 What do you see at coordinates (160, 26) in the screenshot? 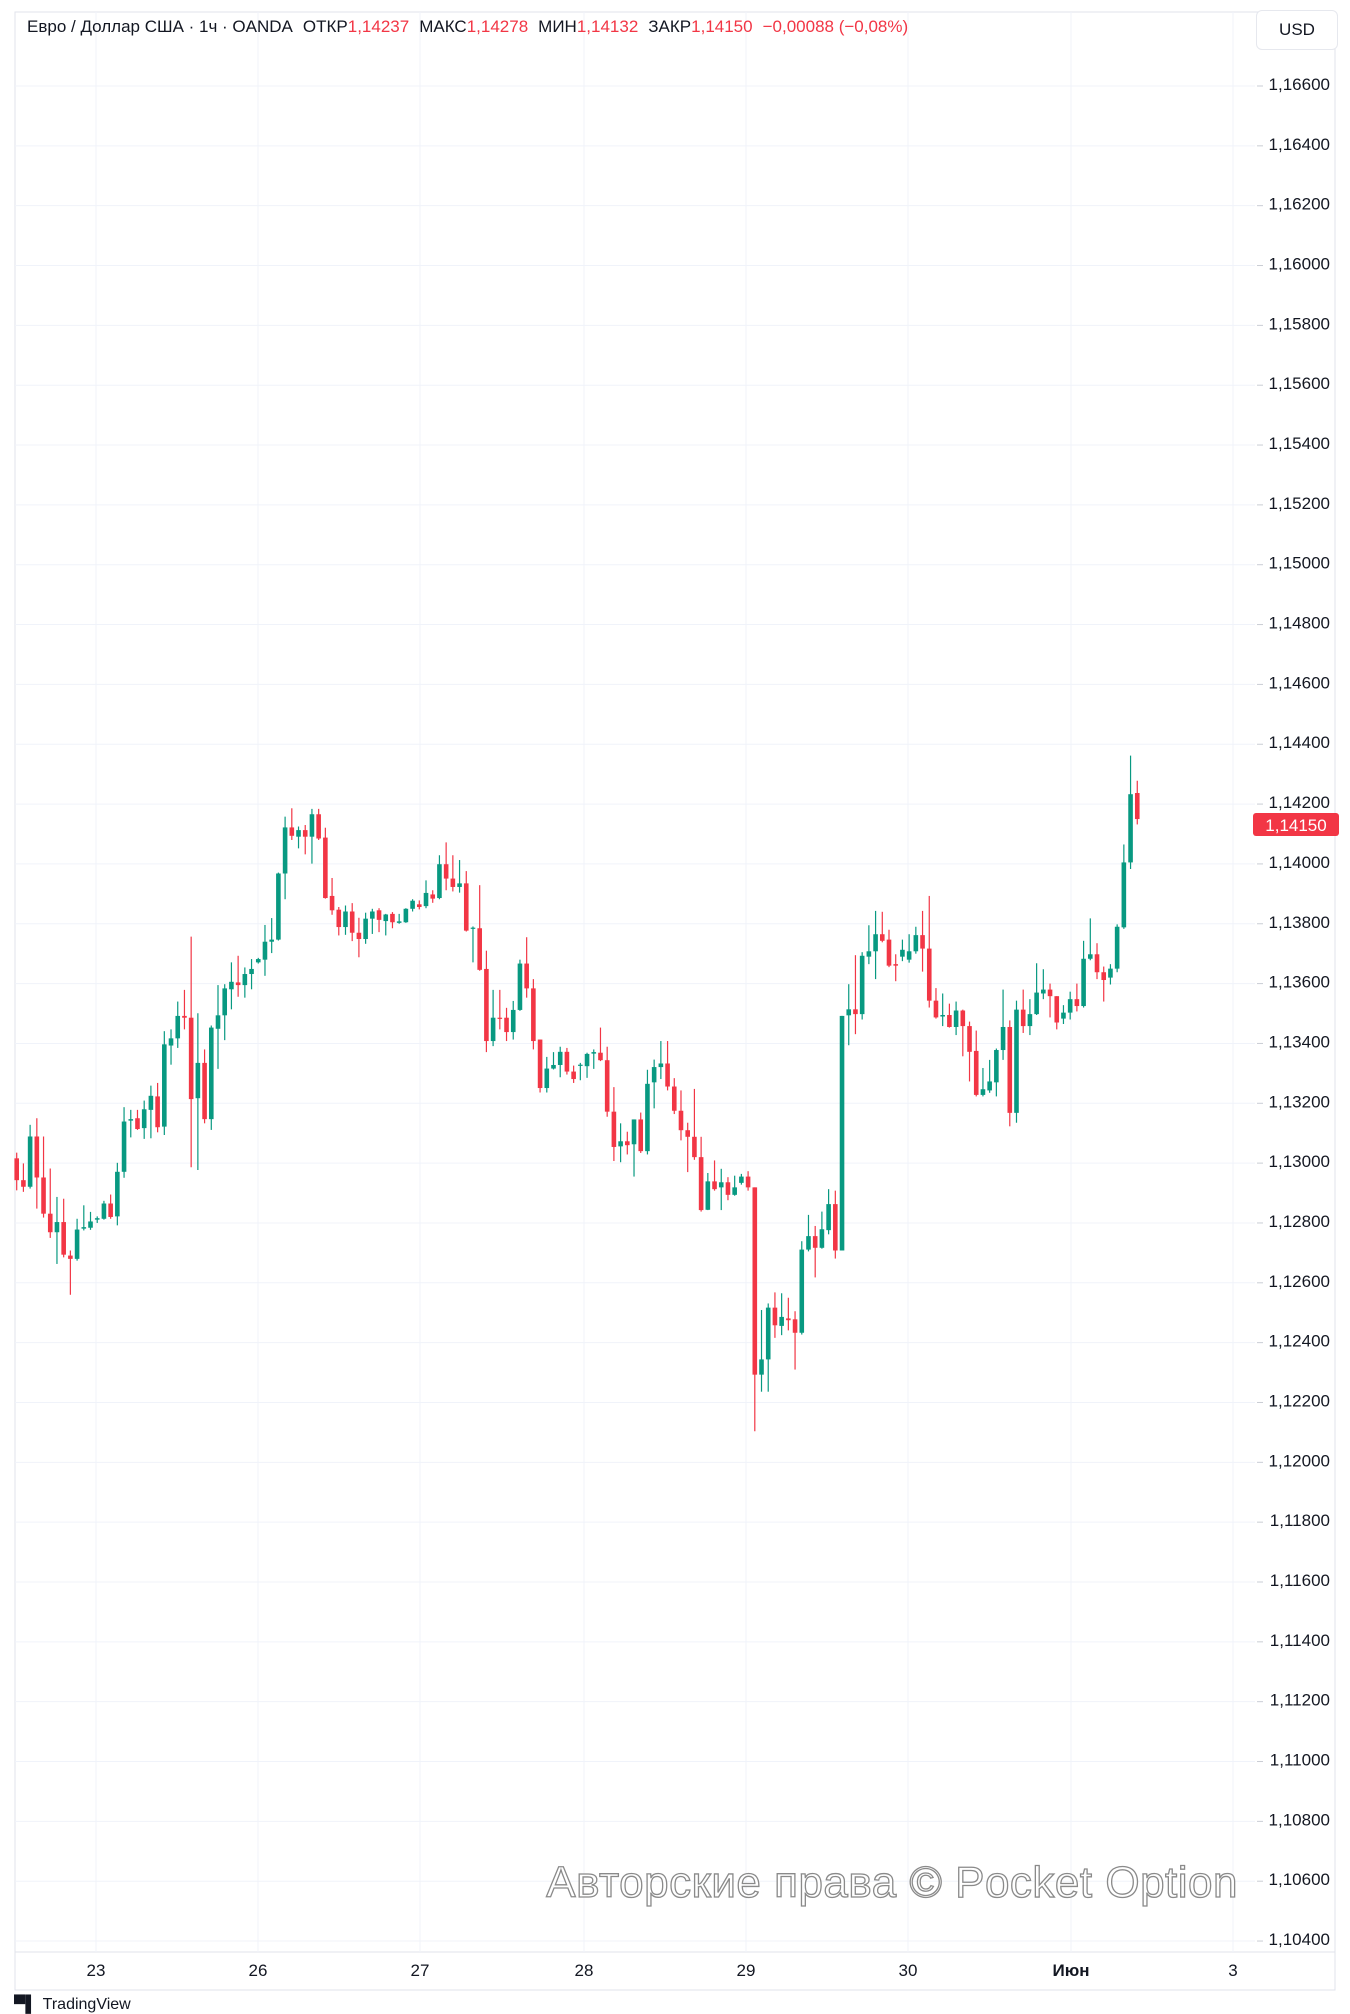
I see `symbol-title: Евро / Доллар США · 1ч · OANDA` at bounding box center [160, 26].